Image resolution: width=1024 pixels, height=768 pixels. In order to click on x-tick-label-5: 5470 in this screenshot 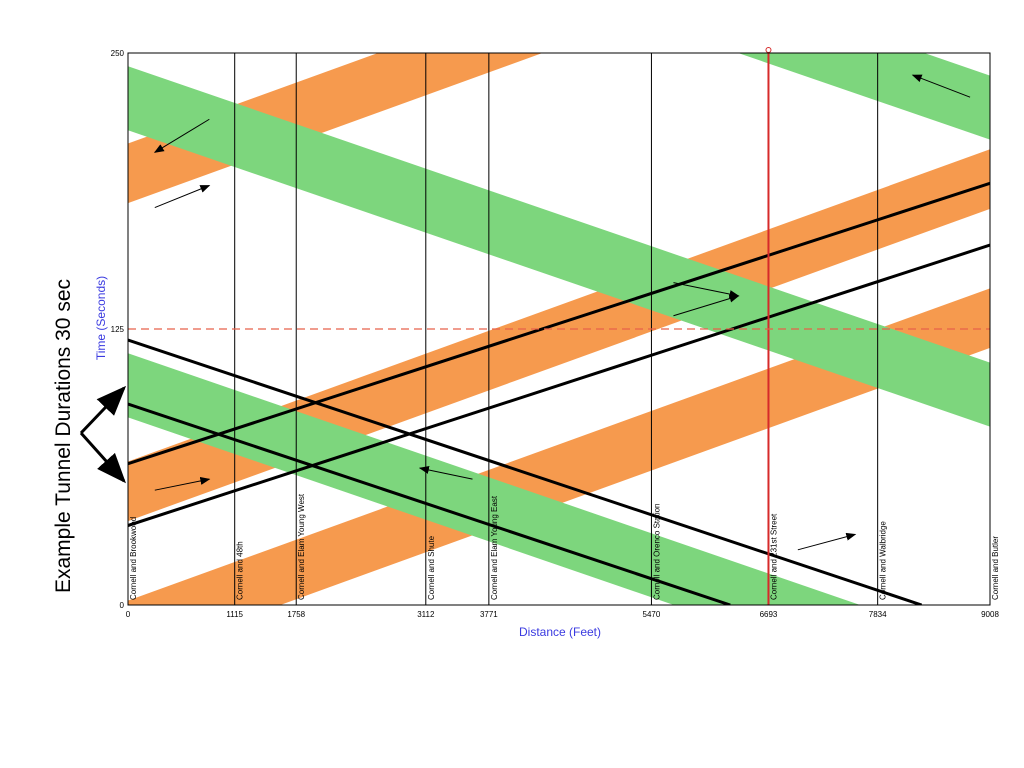, I will do `click(652, 614)`.